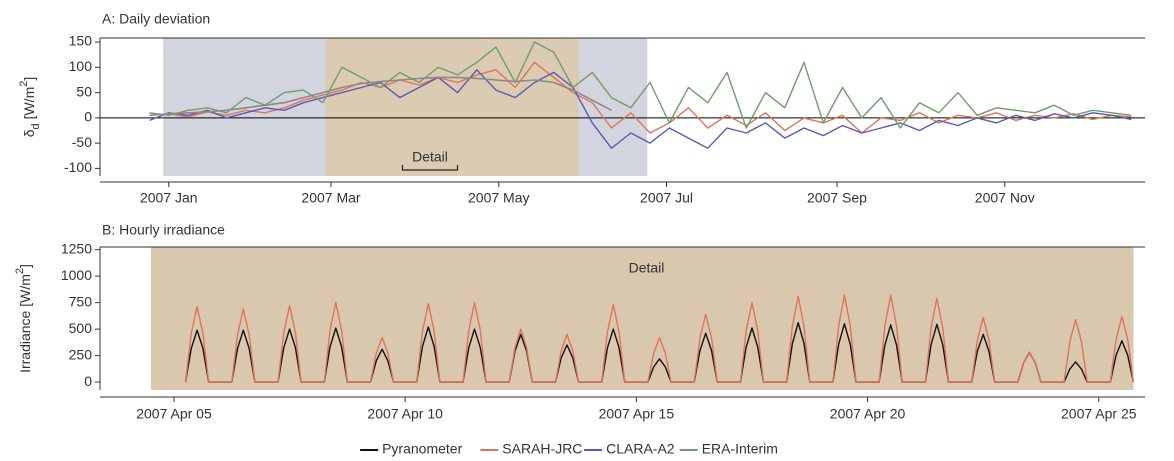  I want to click on y-tick-label: 250, so click(81, 354).